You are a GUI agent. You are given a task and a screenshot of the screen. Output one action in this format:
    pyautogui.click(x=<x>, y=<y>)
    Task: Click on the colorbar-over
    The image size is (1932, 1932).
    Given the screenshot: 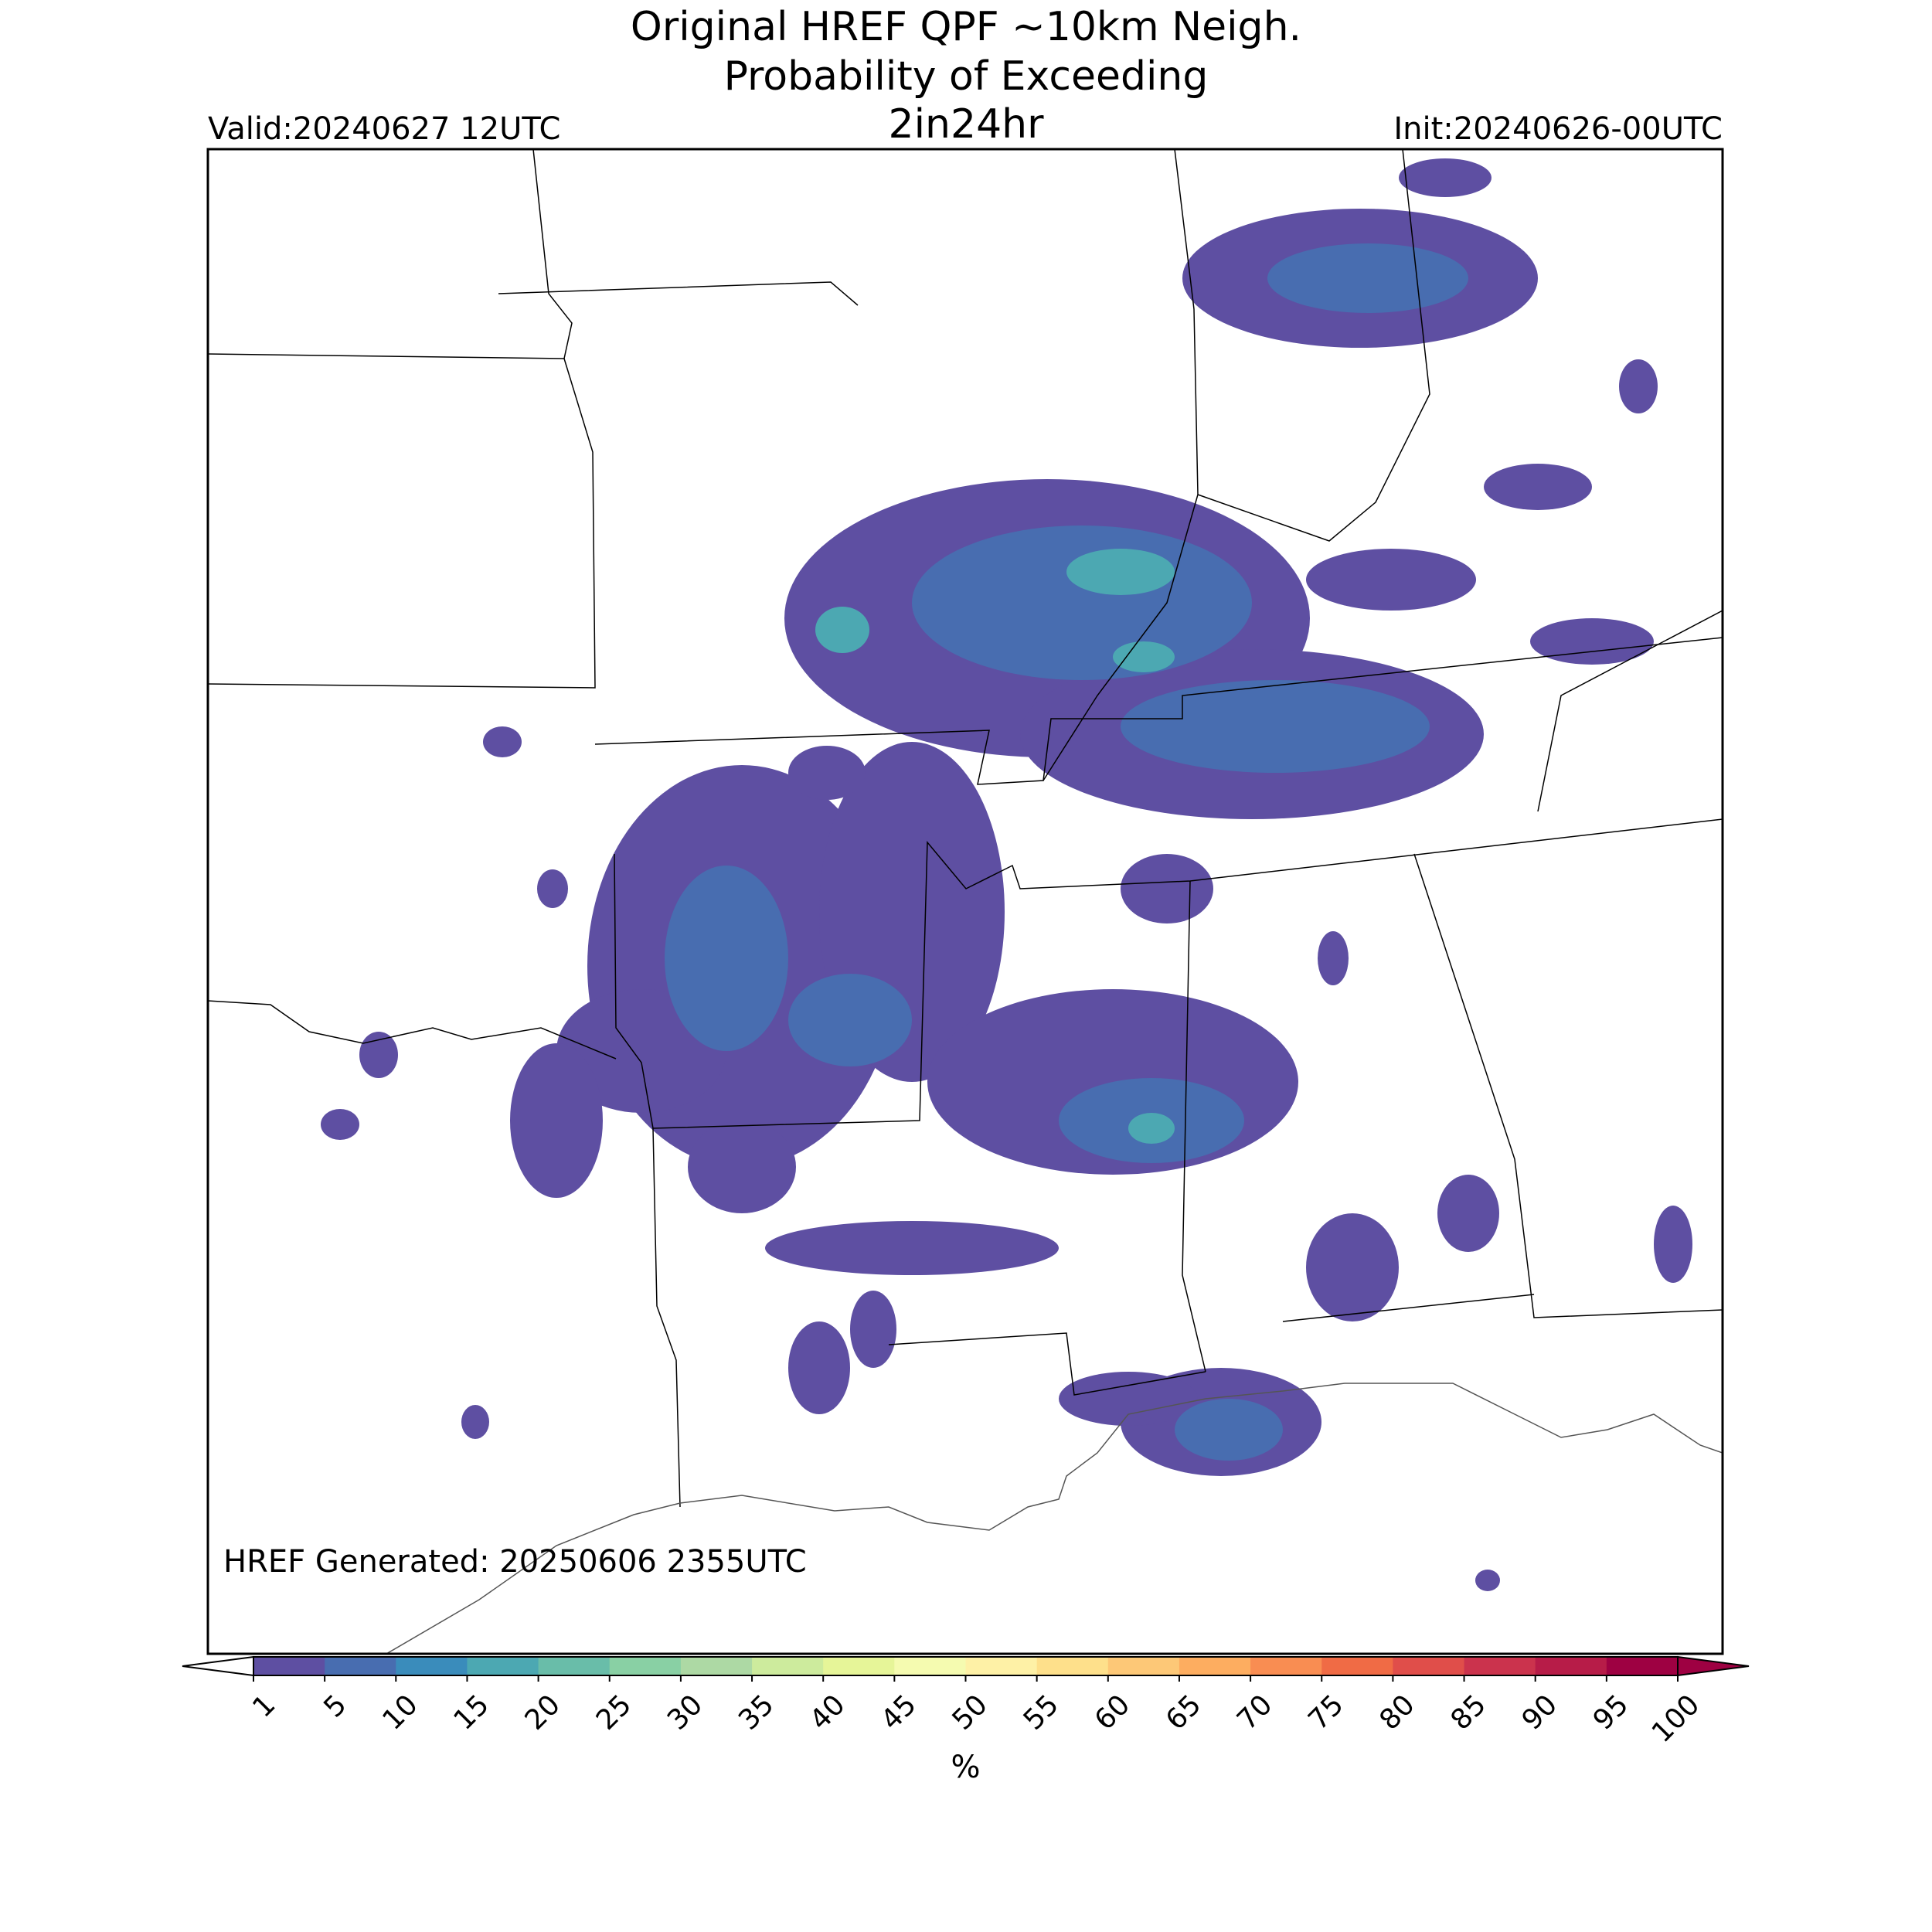 What is the action you would take?
    pyautogui.click(x=1714, y=1666)
    